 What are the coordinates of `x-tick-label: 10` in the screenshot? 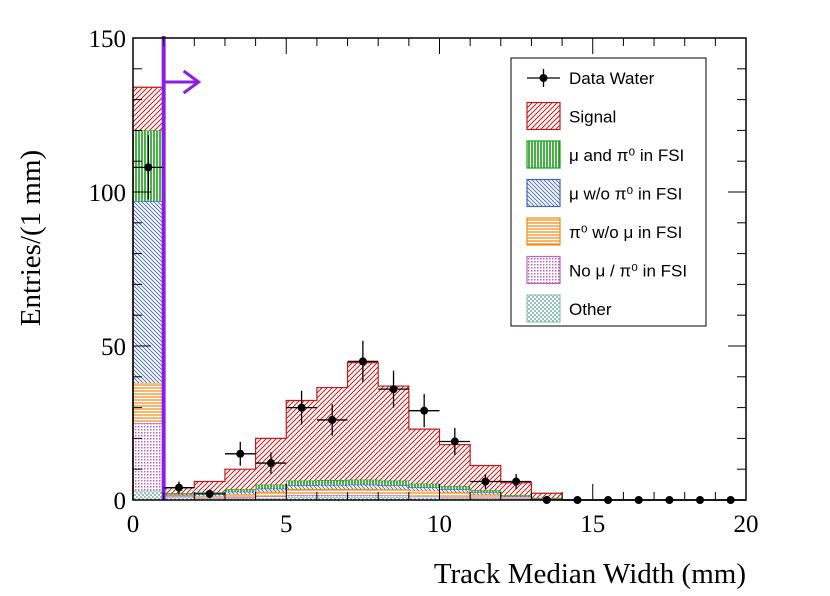 It's located at (439, 524).